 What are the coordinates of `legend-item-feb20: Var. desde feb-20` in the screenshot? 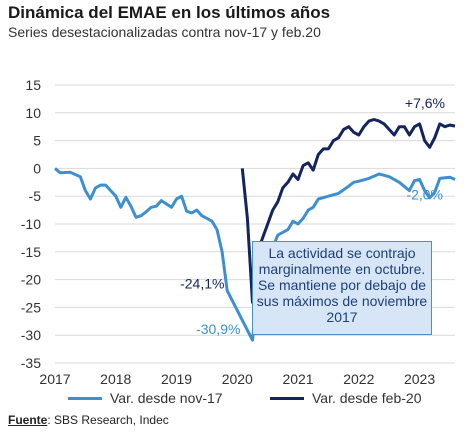 It's located at (345, 398).